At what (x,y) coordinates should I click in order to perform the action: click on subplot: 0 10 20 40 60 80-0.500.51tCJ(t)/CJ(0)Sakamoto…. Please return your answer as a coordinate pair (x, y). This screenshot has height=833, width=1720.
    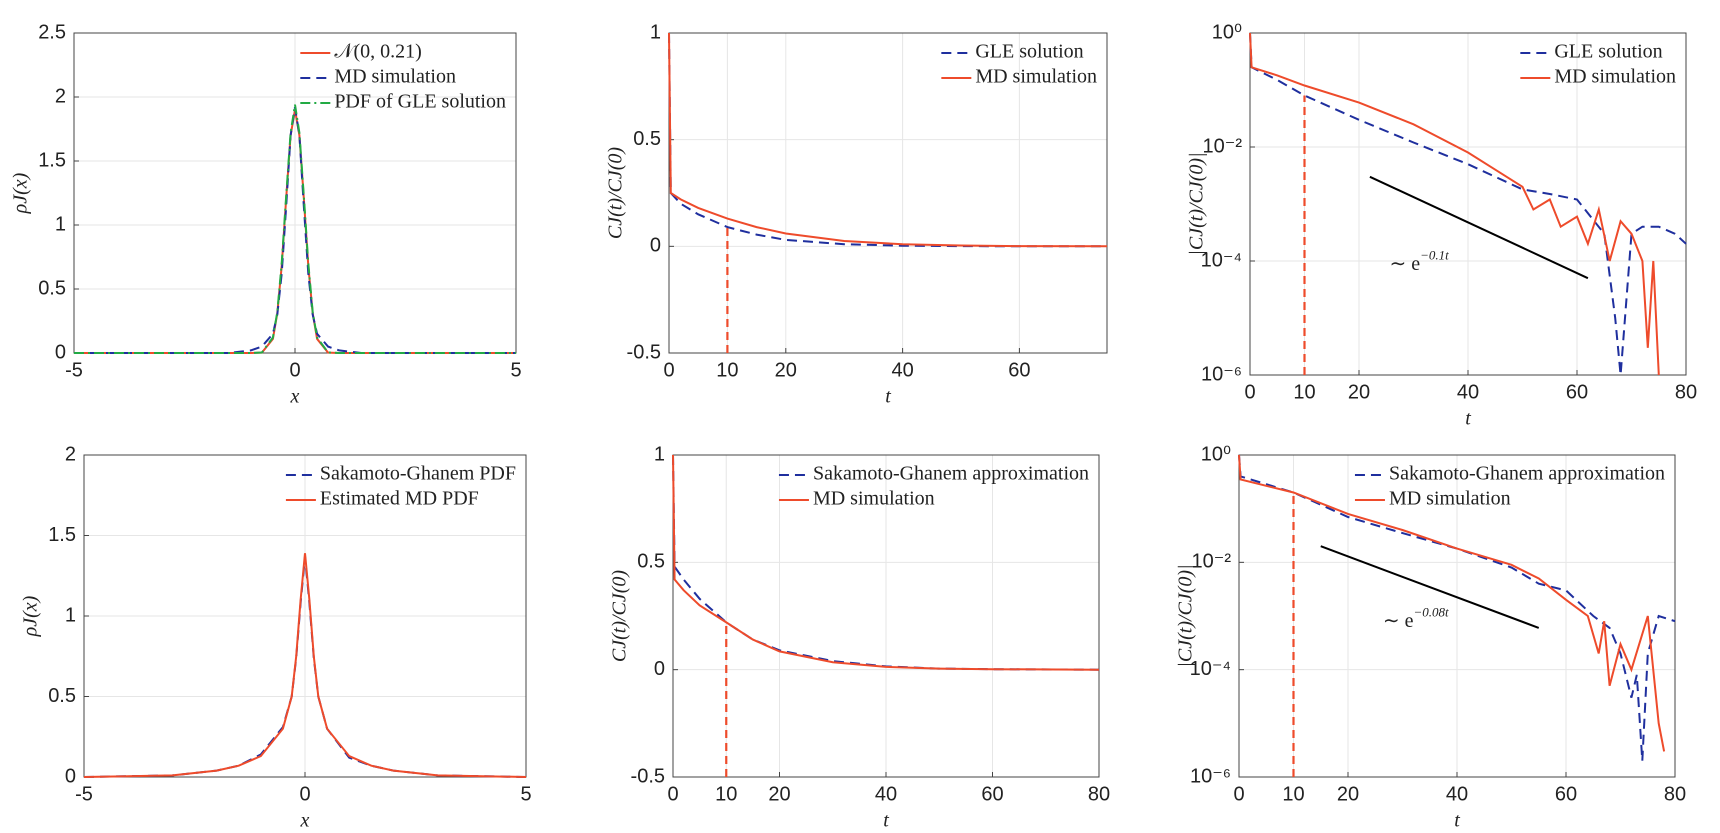
    Looking at the image, I should click on (860, 637).